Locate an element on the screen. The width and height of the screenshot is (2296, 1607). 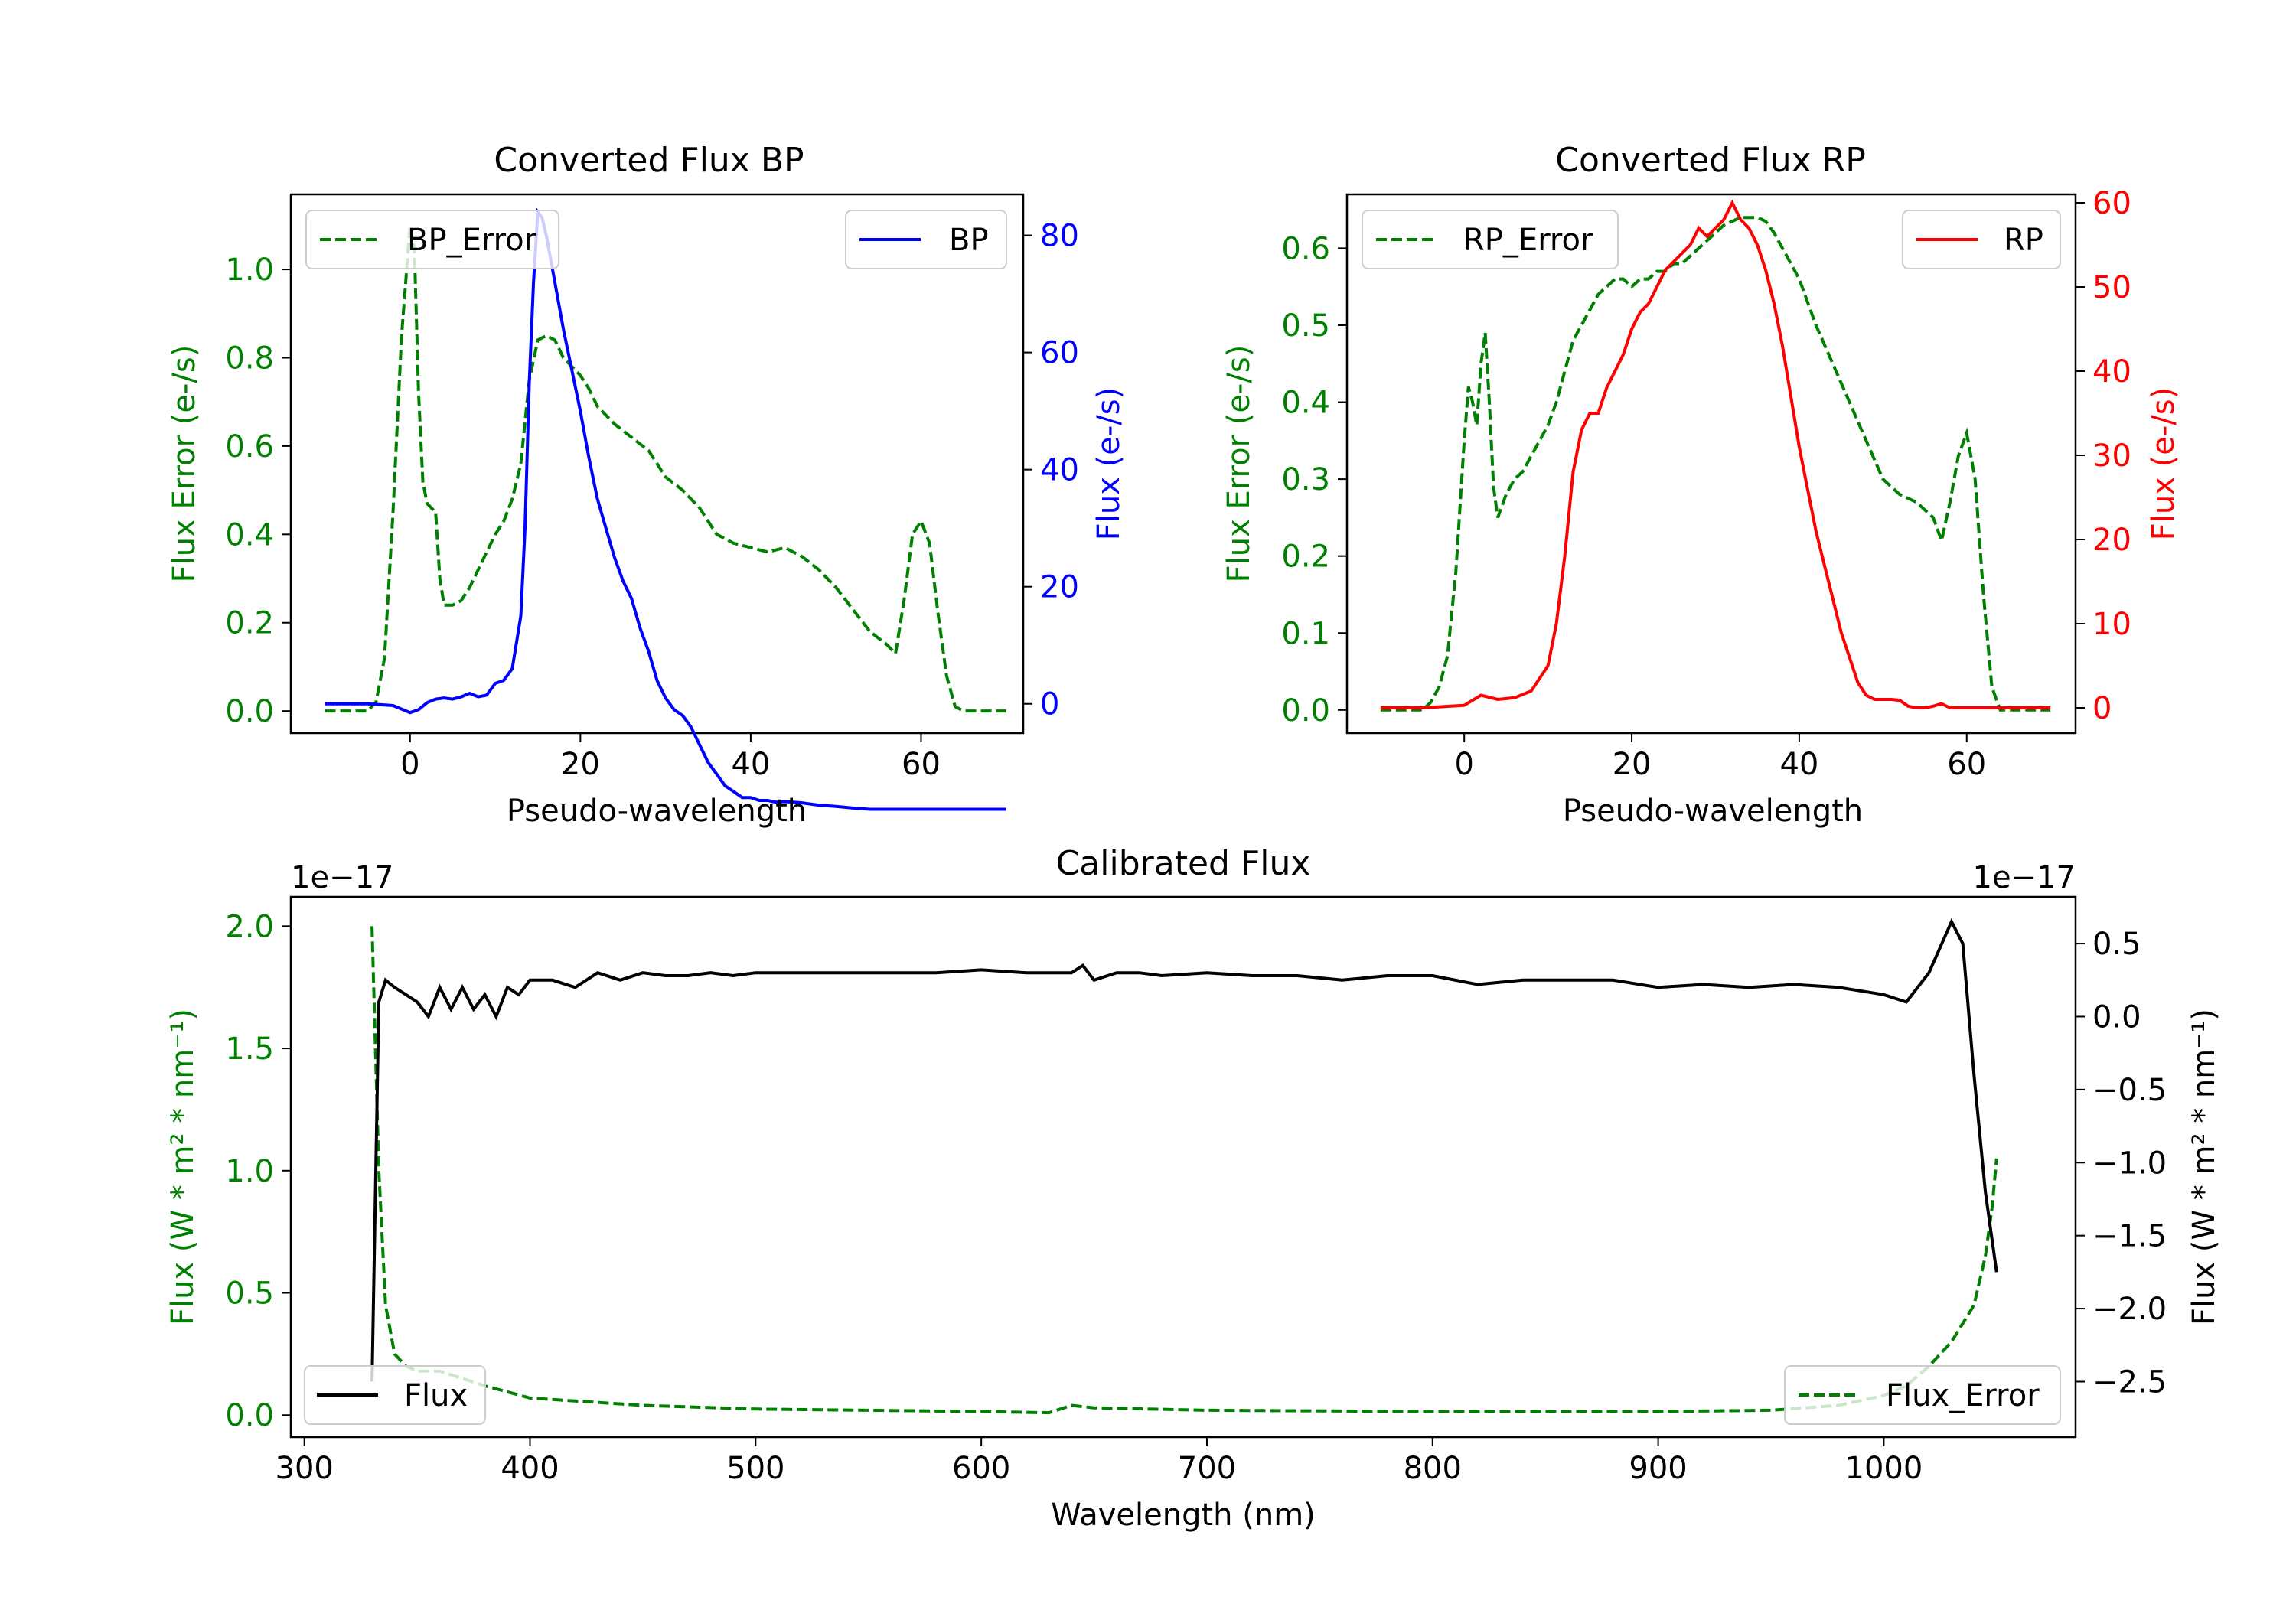
cal-legend-flux-label: Flux is located at coordinates (436, 1395).